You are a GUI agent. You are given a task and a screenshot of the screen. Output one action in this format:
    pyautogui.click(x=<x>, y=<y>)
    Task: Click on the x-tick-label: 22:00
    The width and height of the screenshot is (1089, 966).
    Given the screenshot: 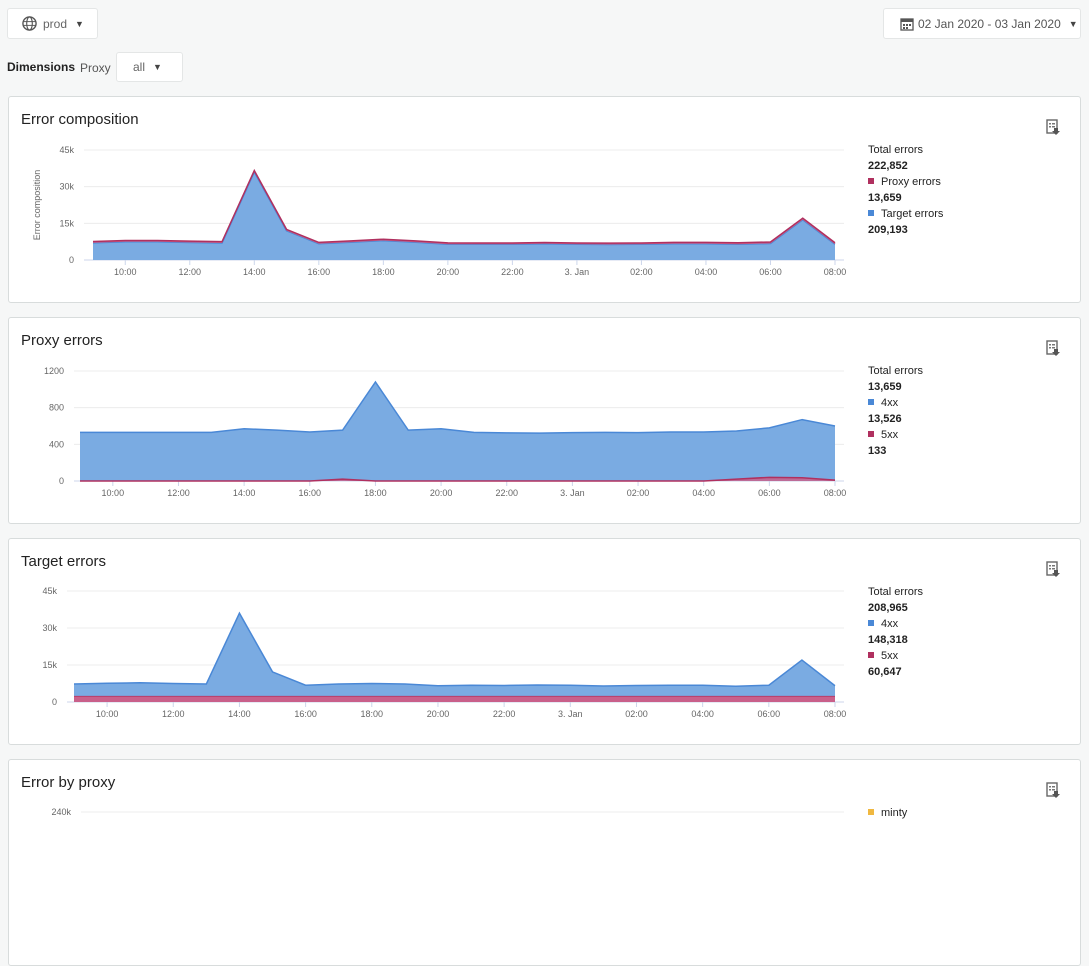 What is the action you would take?
    pyautogui.click(x=506, y=493)
    